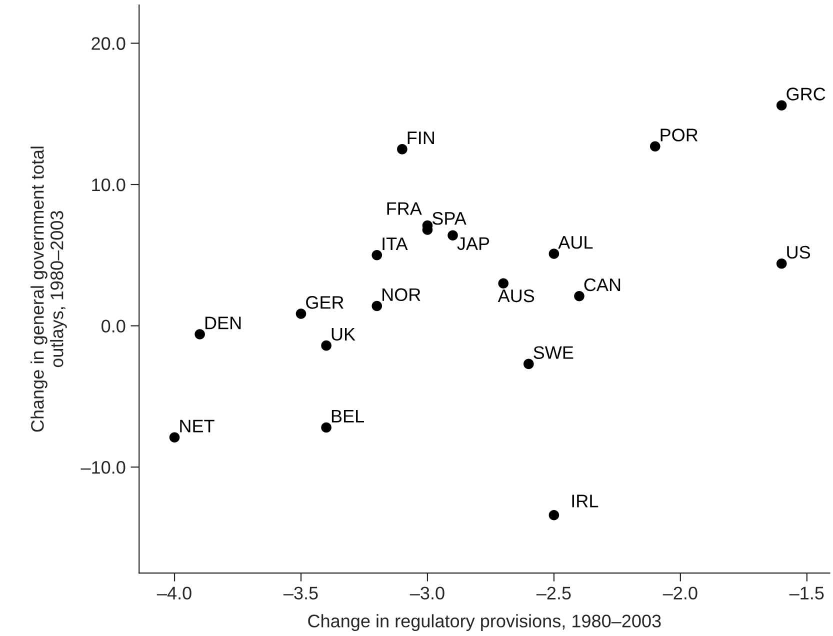 This screenshot has height=636, width=833. I want to click on data-label: NOR, so click(401, 295).